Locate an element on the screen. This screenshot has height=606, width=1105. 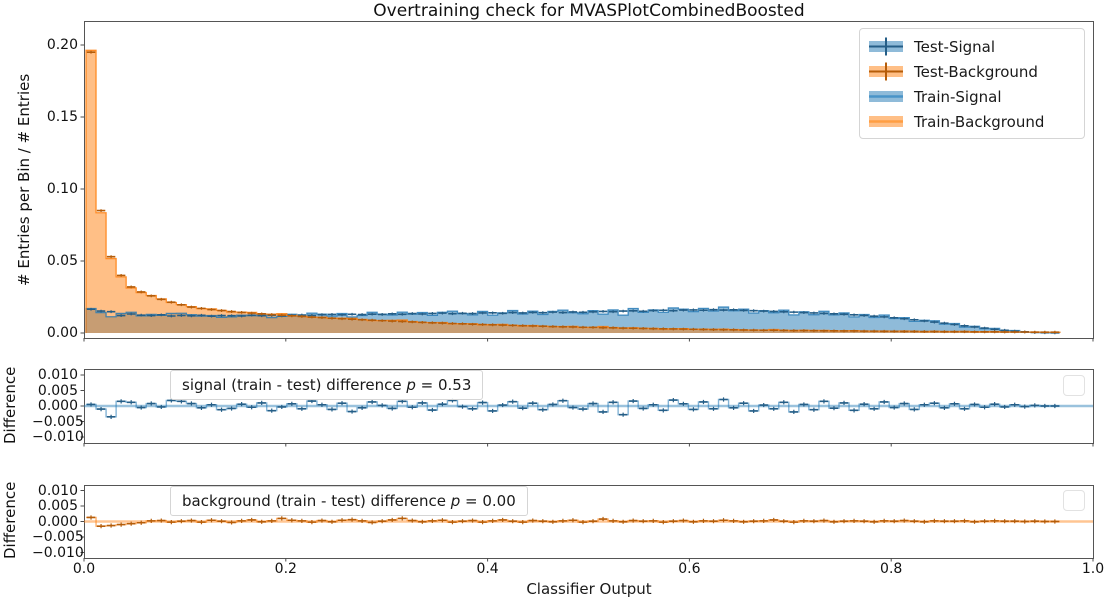
x-tick-label: 0.8 is located at coordinates (891, 569).